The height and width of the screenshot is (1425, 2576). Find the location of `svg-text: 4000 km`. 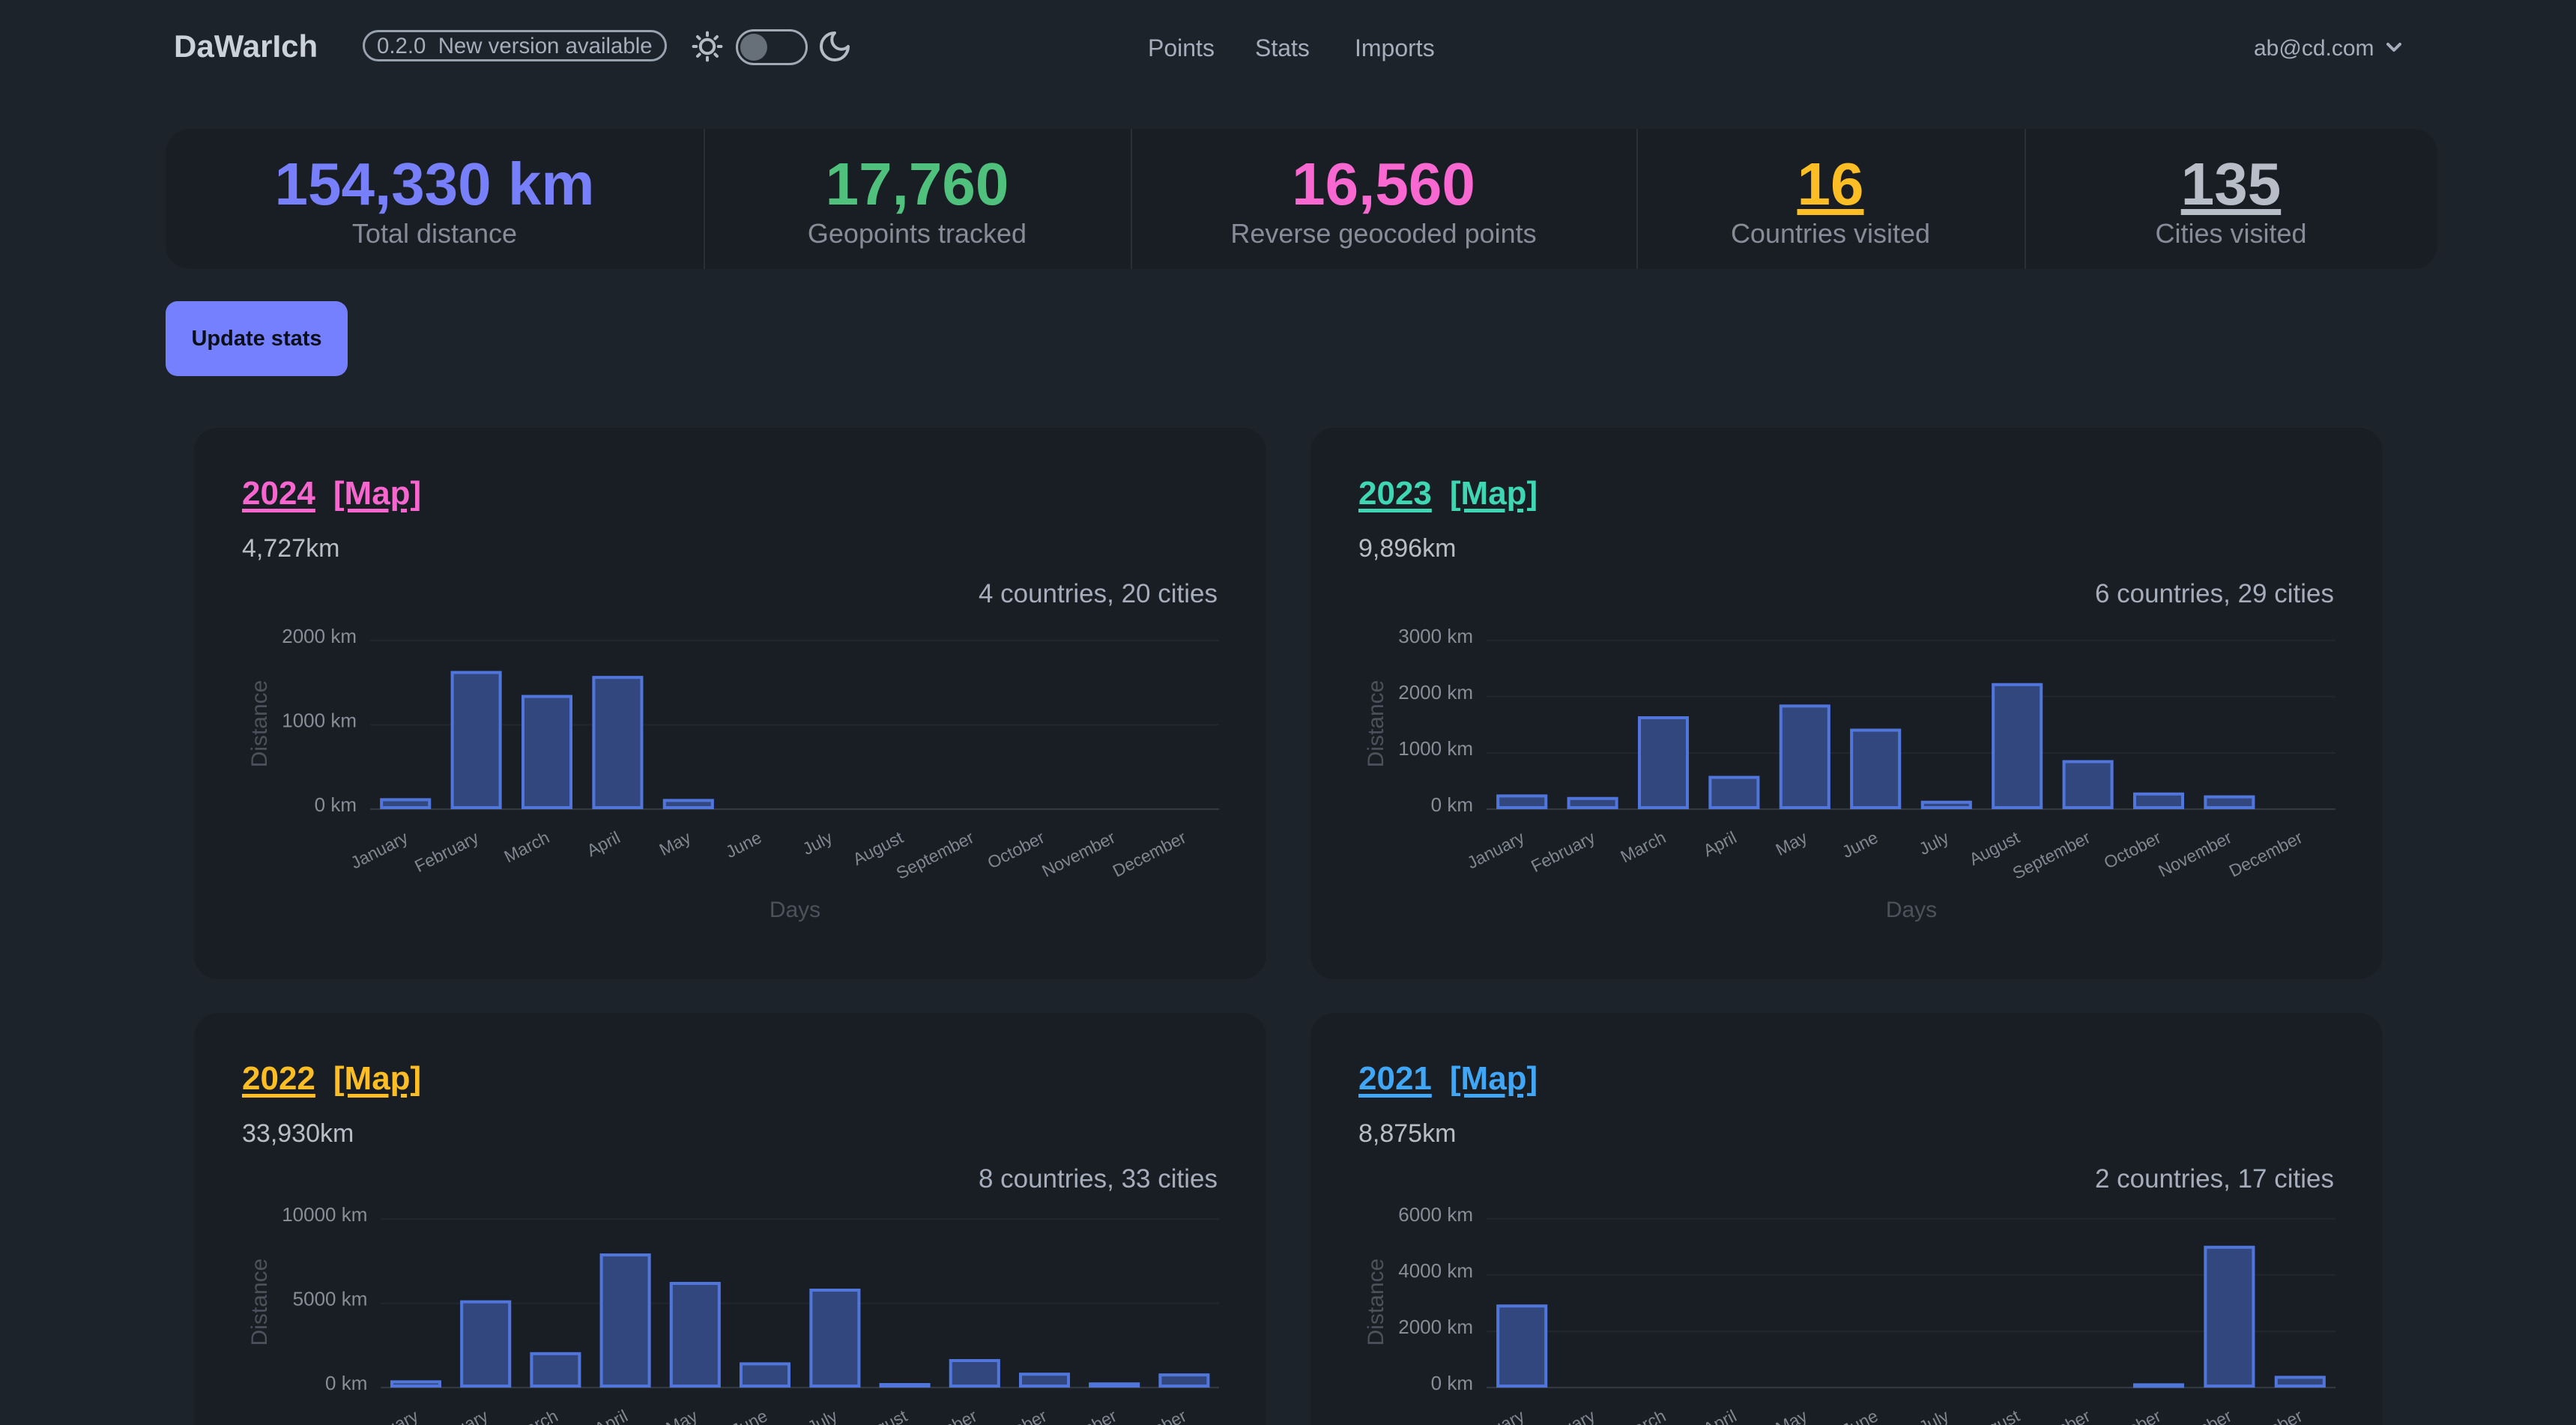

svg-text: 4000 km is located at coordinates (1435, 1270).